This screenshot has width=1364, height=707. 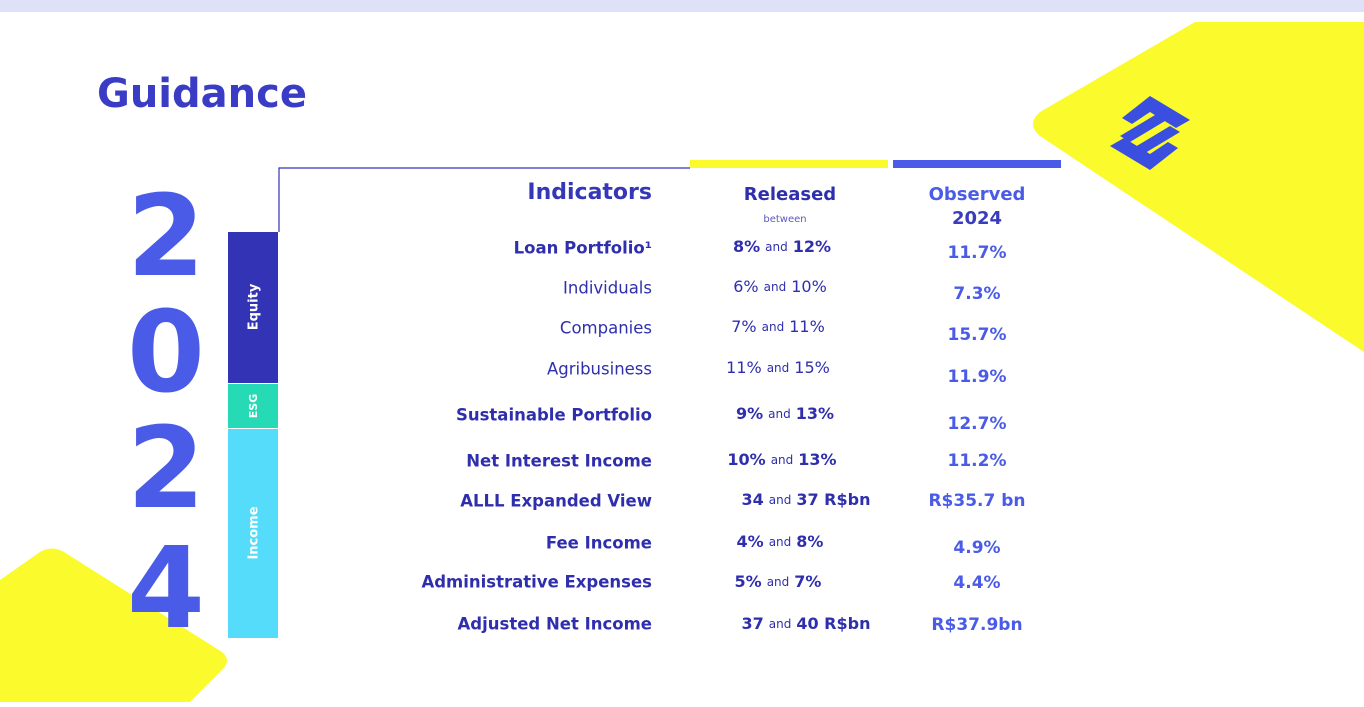 I want to click on range-low: 8%, so click(x=746, y=246).